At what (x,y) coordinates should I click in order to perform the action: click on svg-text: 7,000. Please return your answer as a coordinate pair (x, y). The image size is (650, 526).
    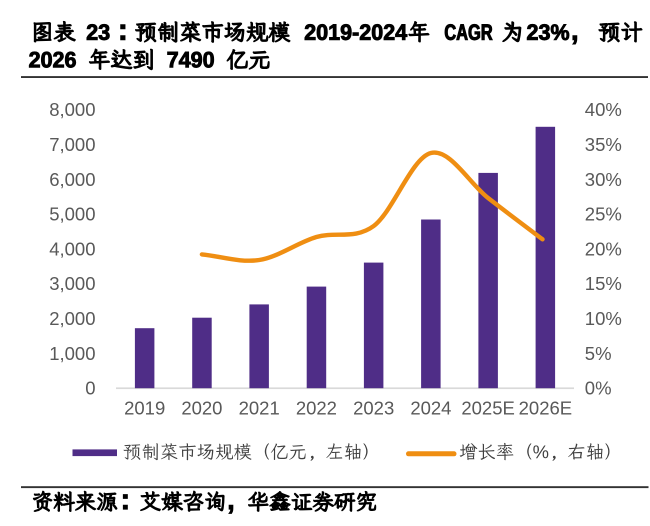
    Looking at the image, I should click on (72, 144).